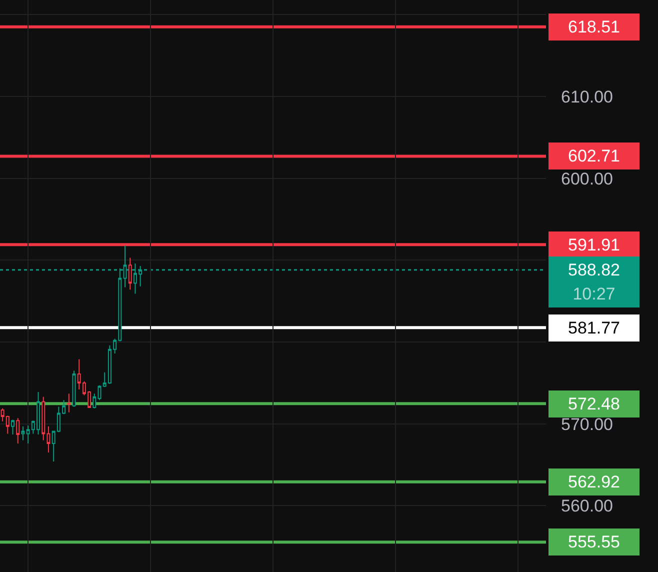 Image resolution: width=658 pixels, height=572 pixels. What do you see at coordinates (594, 27) in the screenshot?
I see `ref-line-label: 618.51` at bounding box center [594, 27].